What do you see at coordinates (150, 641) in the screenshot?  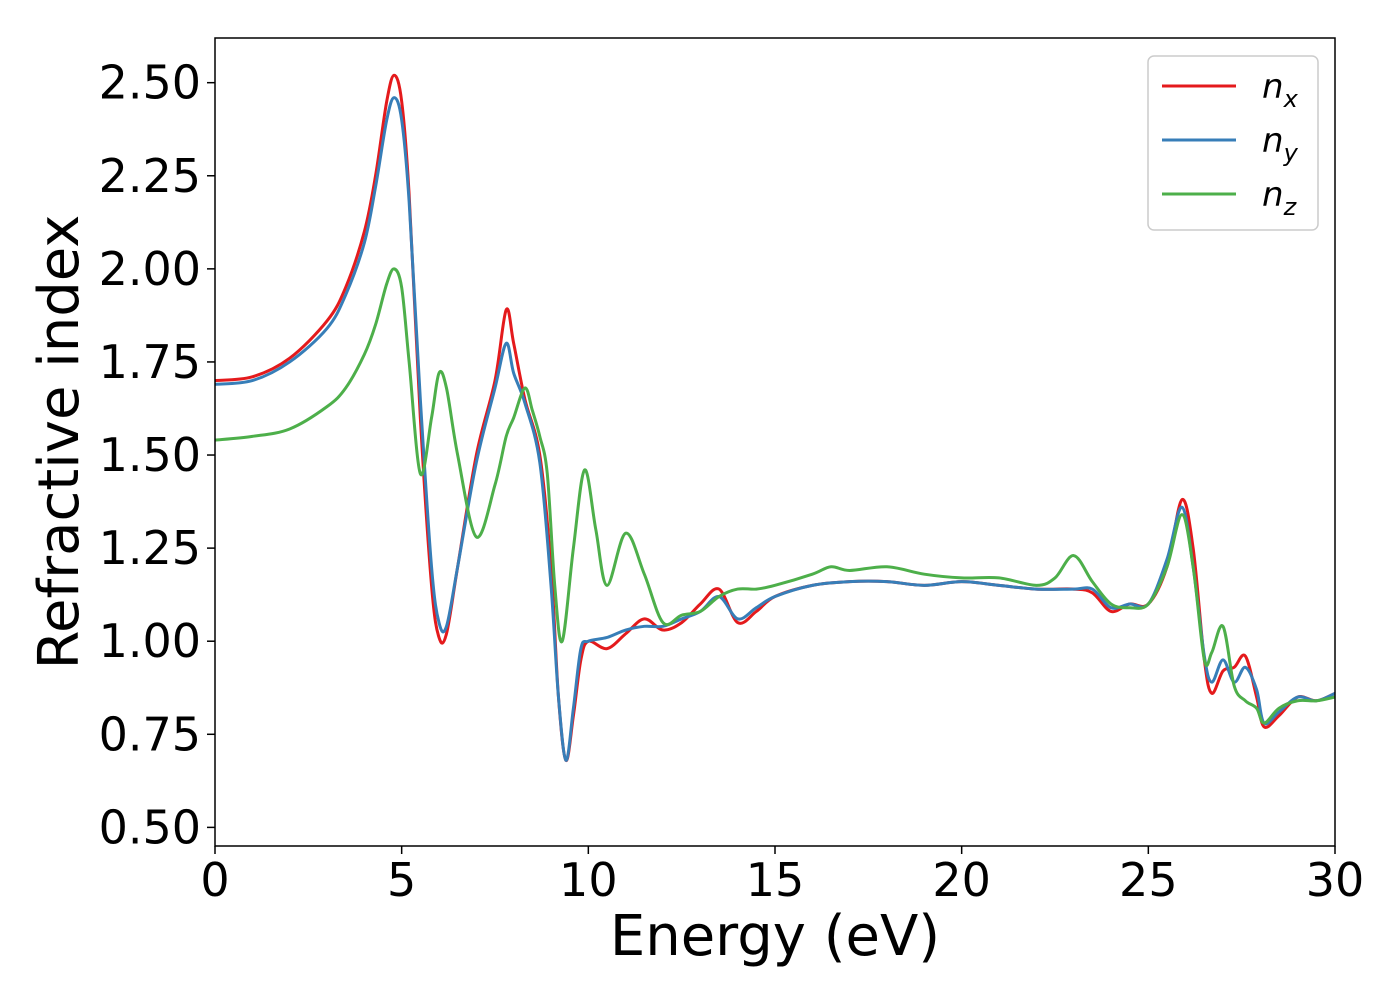 I see `y-tick-label: 1.00` at bounding box center [150, 641].